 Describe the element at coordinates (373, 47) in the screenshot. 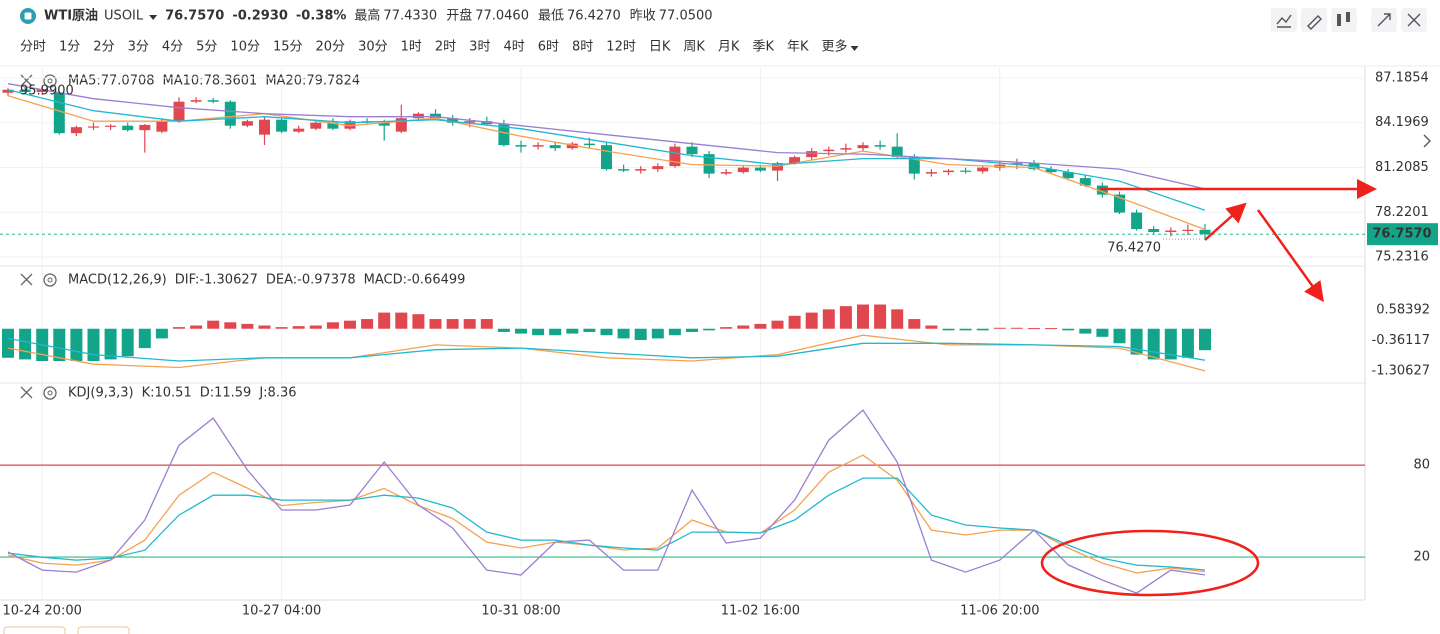

I see `timeframe-tab: 30分` at that location.